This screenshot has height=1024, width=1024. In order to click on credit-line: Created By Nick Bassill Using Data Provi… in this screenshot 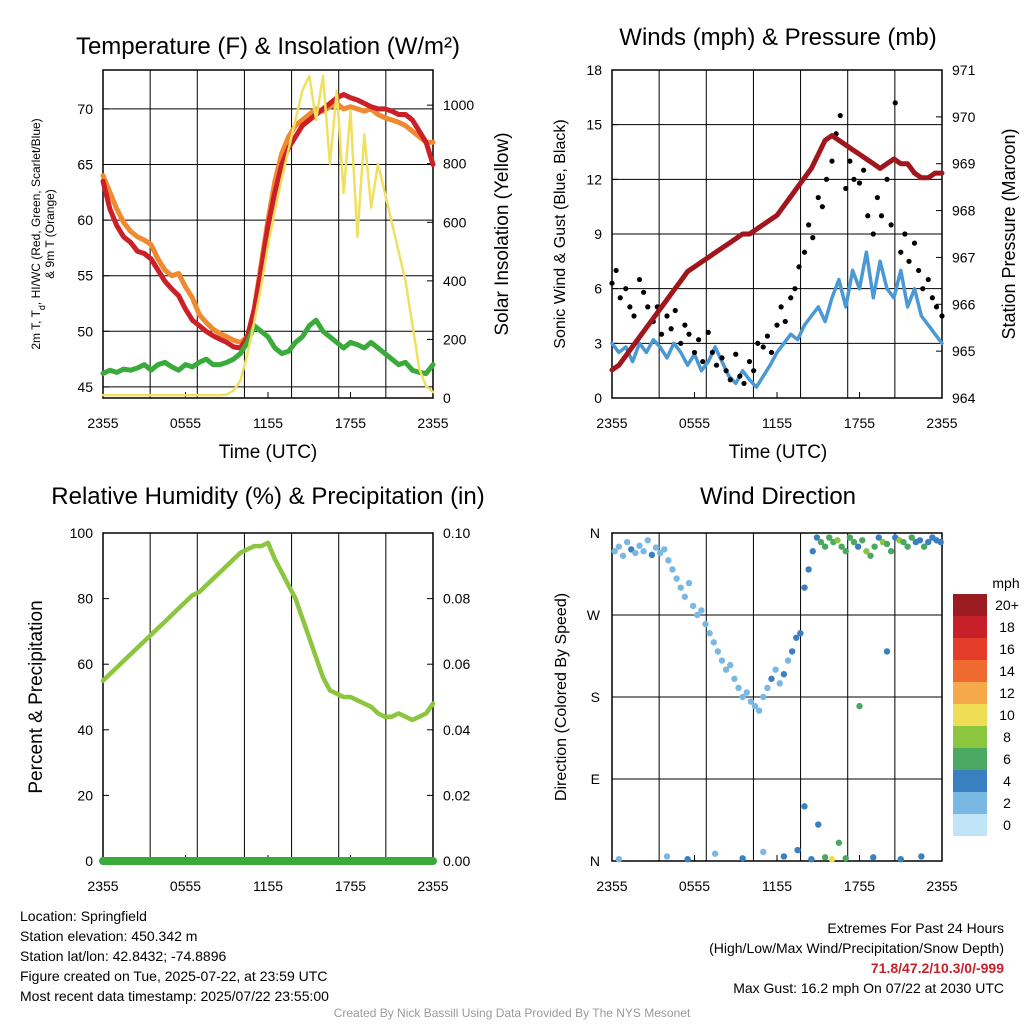, I will do `click(512, 1013)`.